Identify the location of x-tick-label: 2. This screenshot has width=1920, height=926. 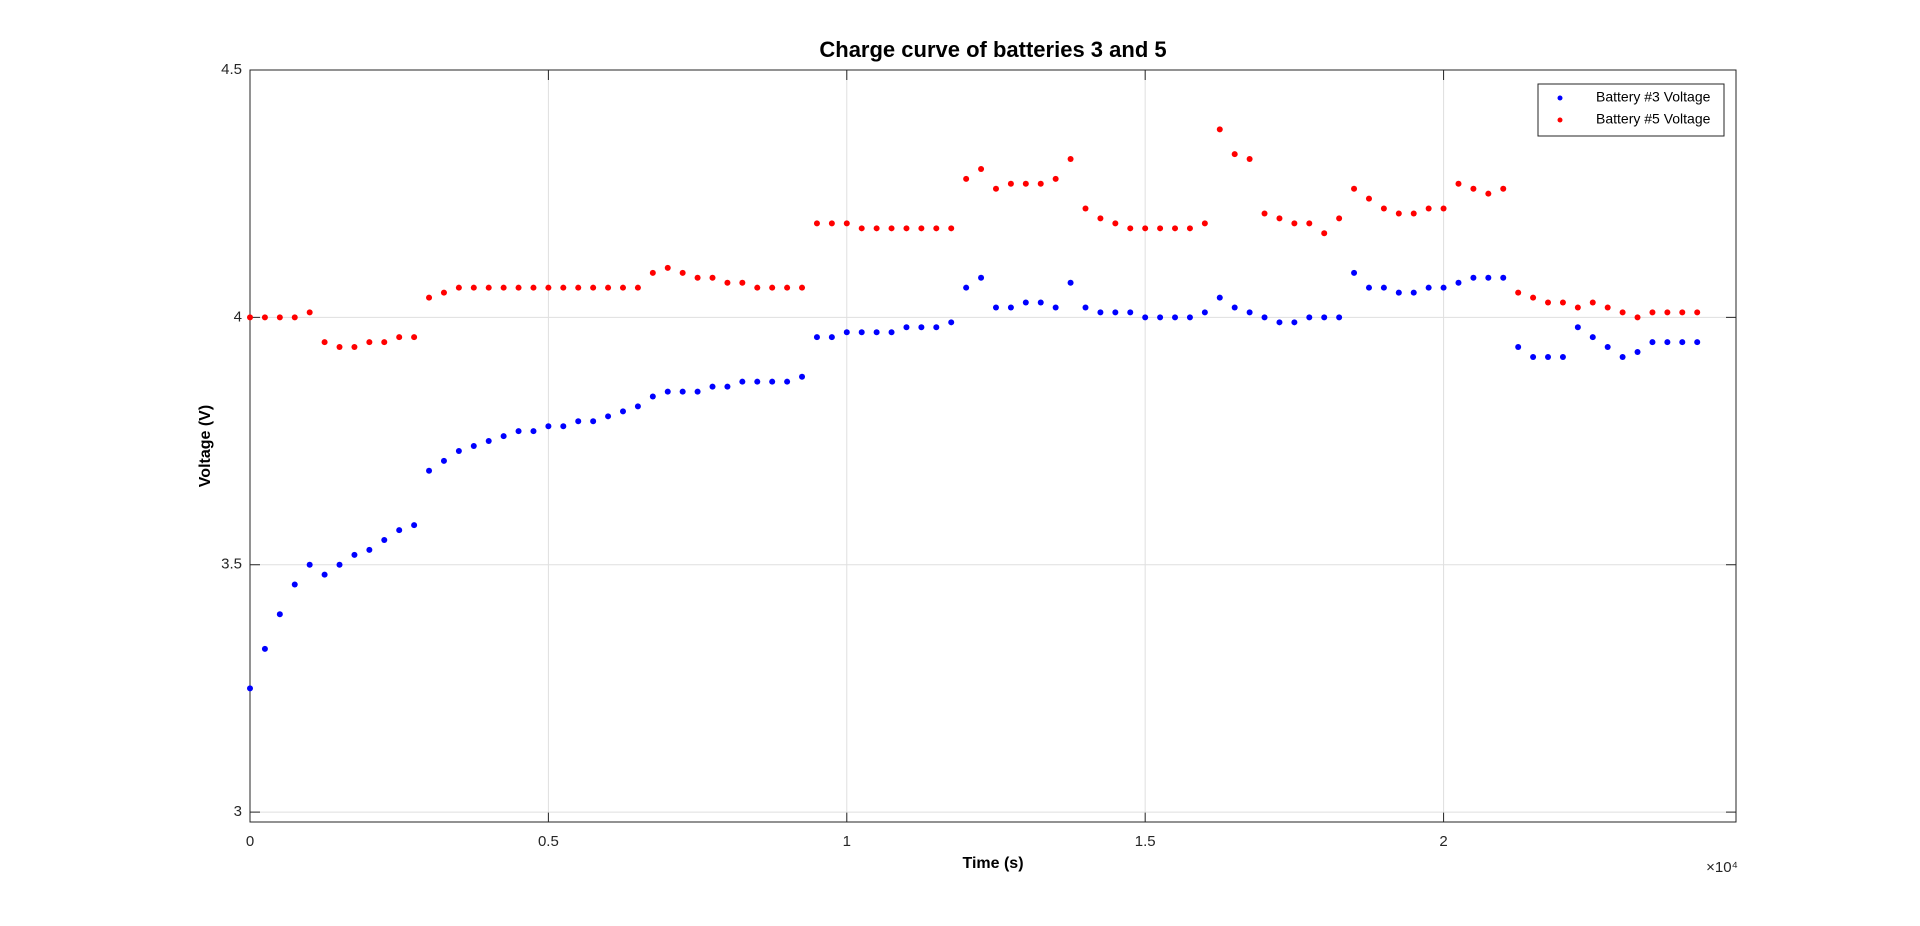
(1443, 841).